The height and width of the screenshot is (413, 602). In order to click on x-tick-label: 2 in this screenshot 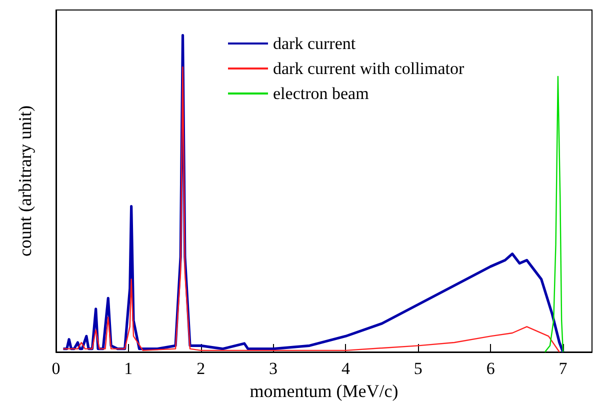, I will do `click(201, 368)`.